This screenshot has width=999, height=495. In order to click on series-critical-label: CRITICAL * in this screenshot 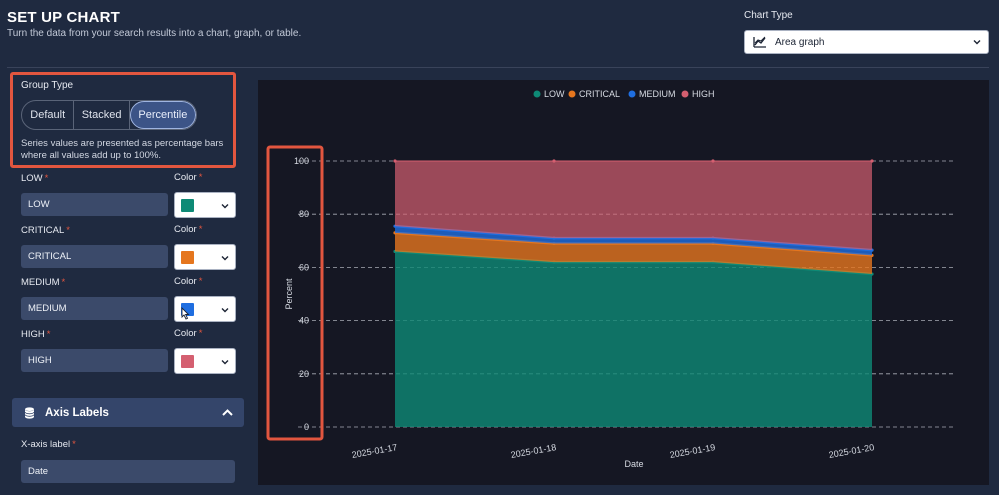, I will do `click(45, 230)`.